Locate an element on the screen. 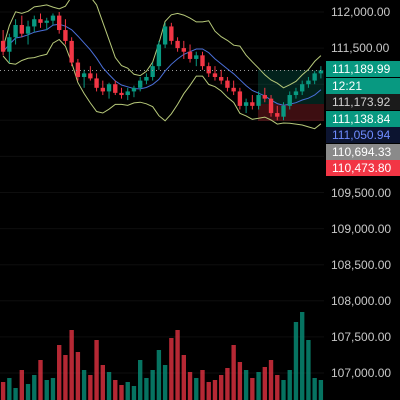 The width and height of the screenshot is (400, 400). price-label: 111,173.92 is located at coordinates (363, 102).